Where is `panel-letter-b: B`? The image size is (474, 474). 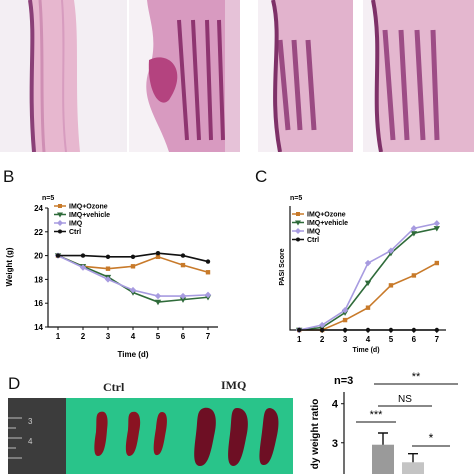
panel-letter-b: B is located at coordinates (9, 176).